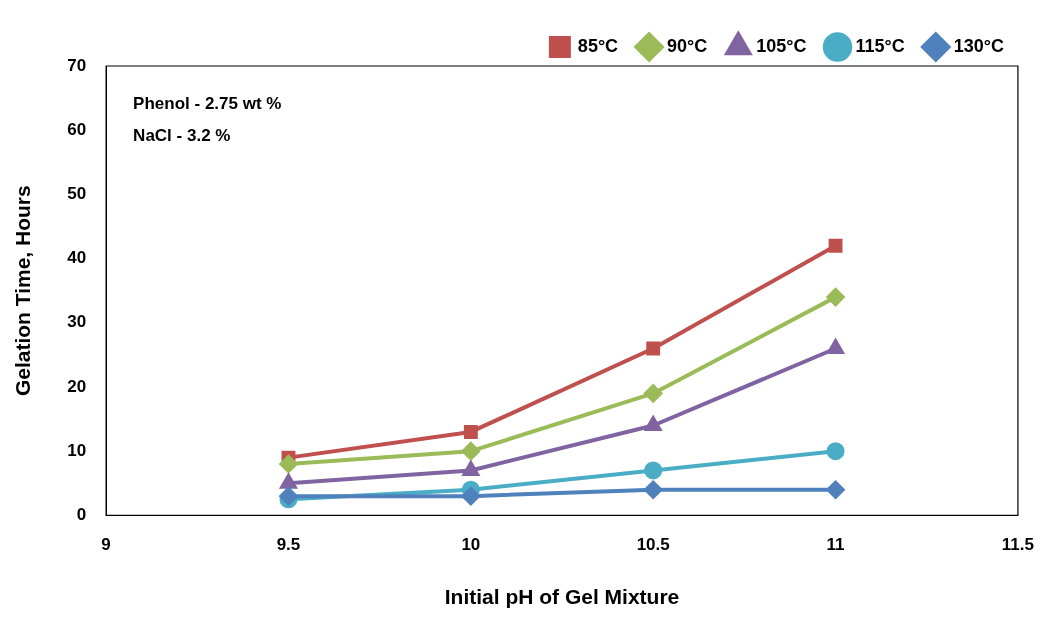 This screenshot has height=623, width=1054. Describe the element at coordinates (182, 136) in the screenshot. I see `annotation: NaCl - 3.2 %` at that location.